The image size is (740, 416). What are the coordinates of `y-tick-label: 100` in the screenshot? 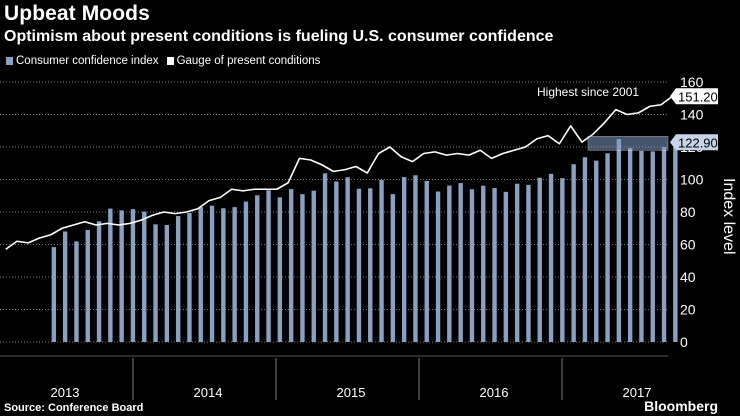 It's located at (692, 180).